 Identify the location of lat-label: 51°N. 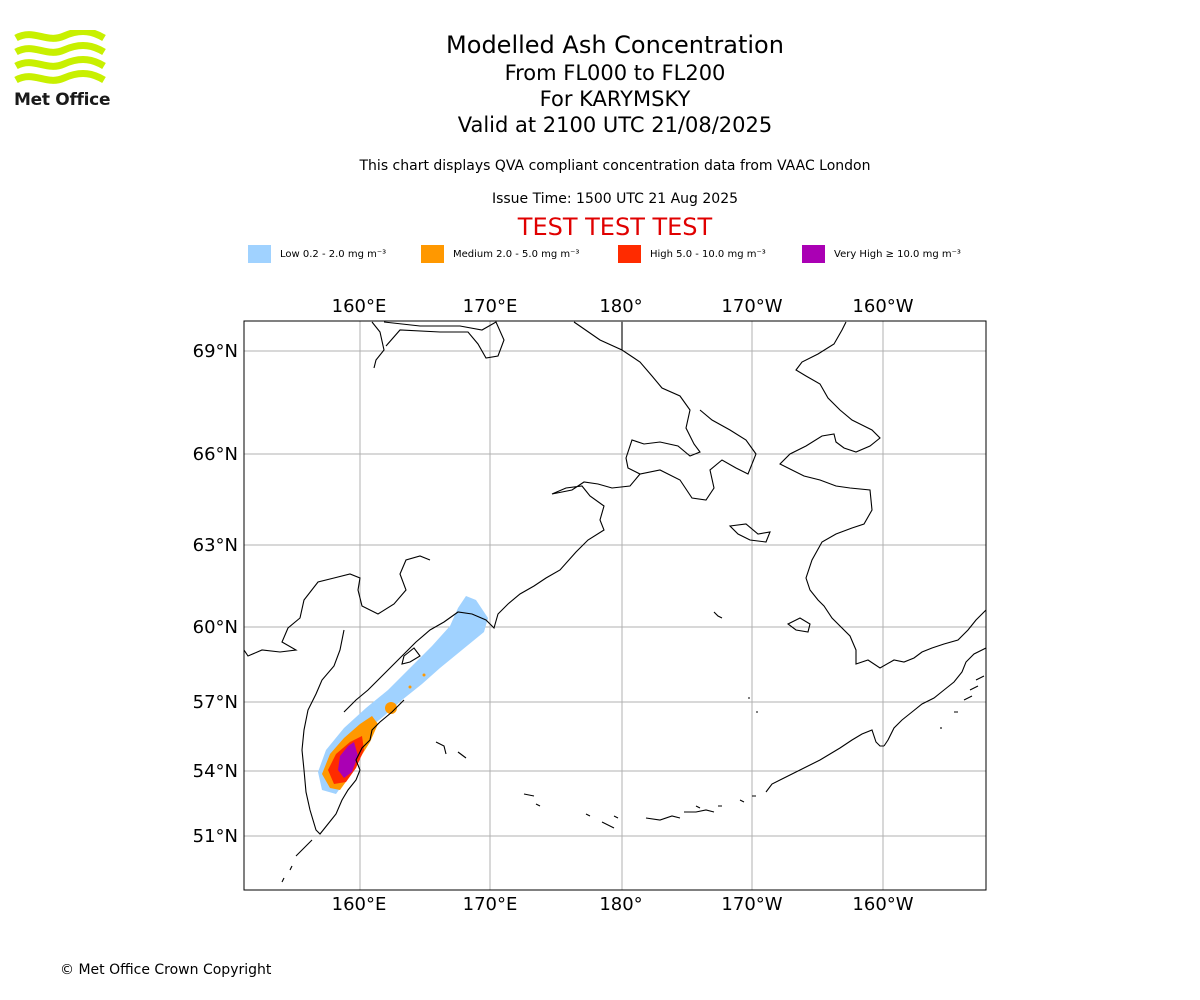
(215, 836).